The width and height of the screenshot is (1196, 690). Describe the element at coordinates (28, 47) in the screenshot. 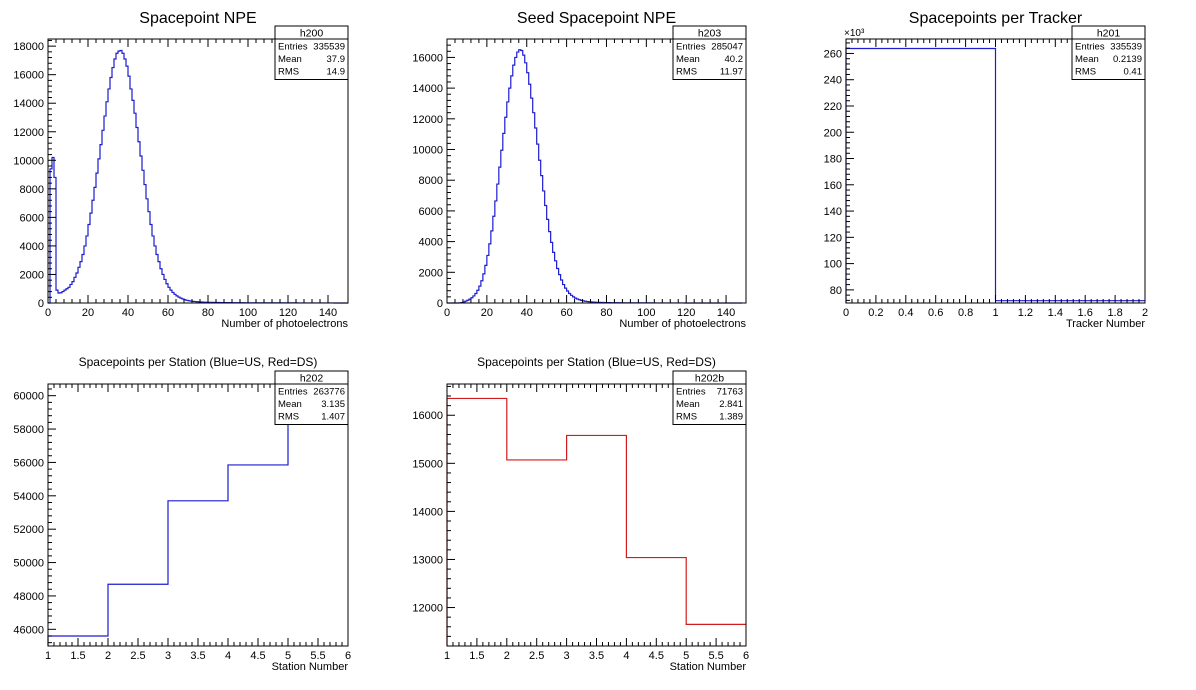

I see `y-tick-label: 18000` at that location.